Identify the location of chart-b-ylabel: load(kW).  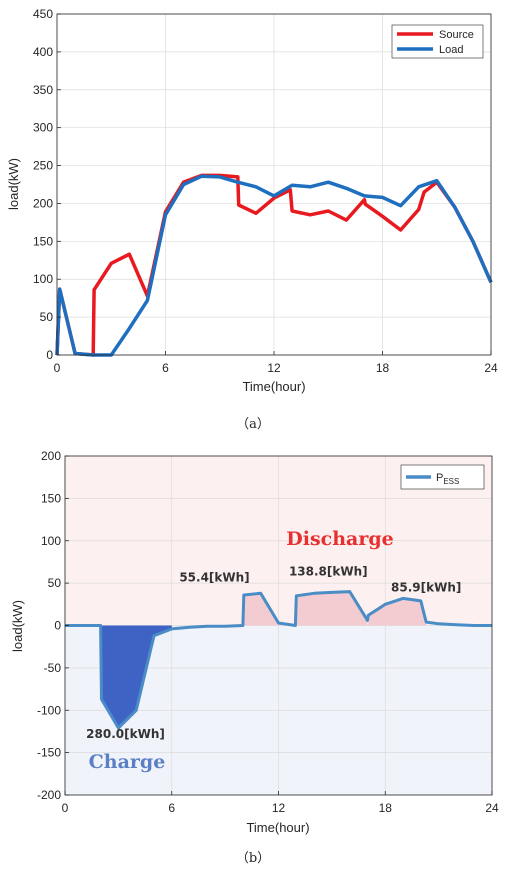
(17, 626).